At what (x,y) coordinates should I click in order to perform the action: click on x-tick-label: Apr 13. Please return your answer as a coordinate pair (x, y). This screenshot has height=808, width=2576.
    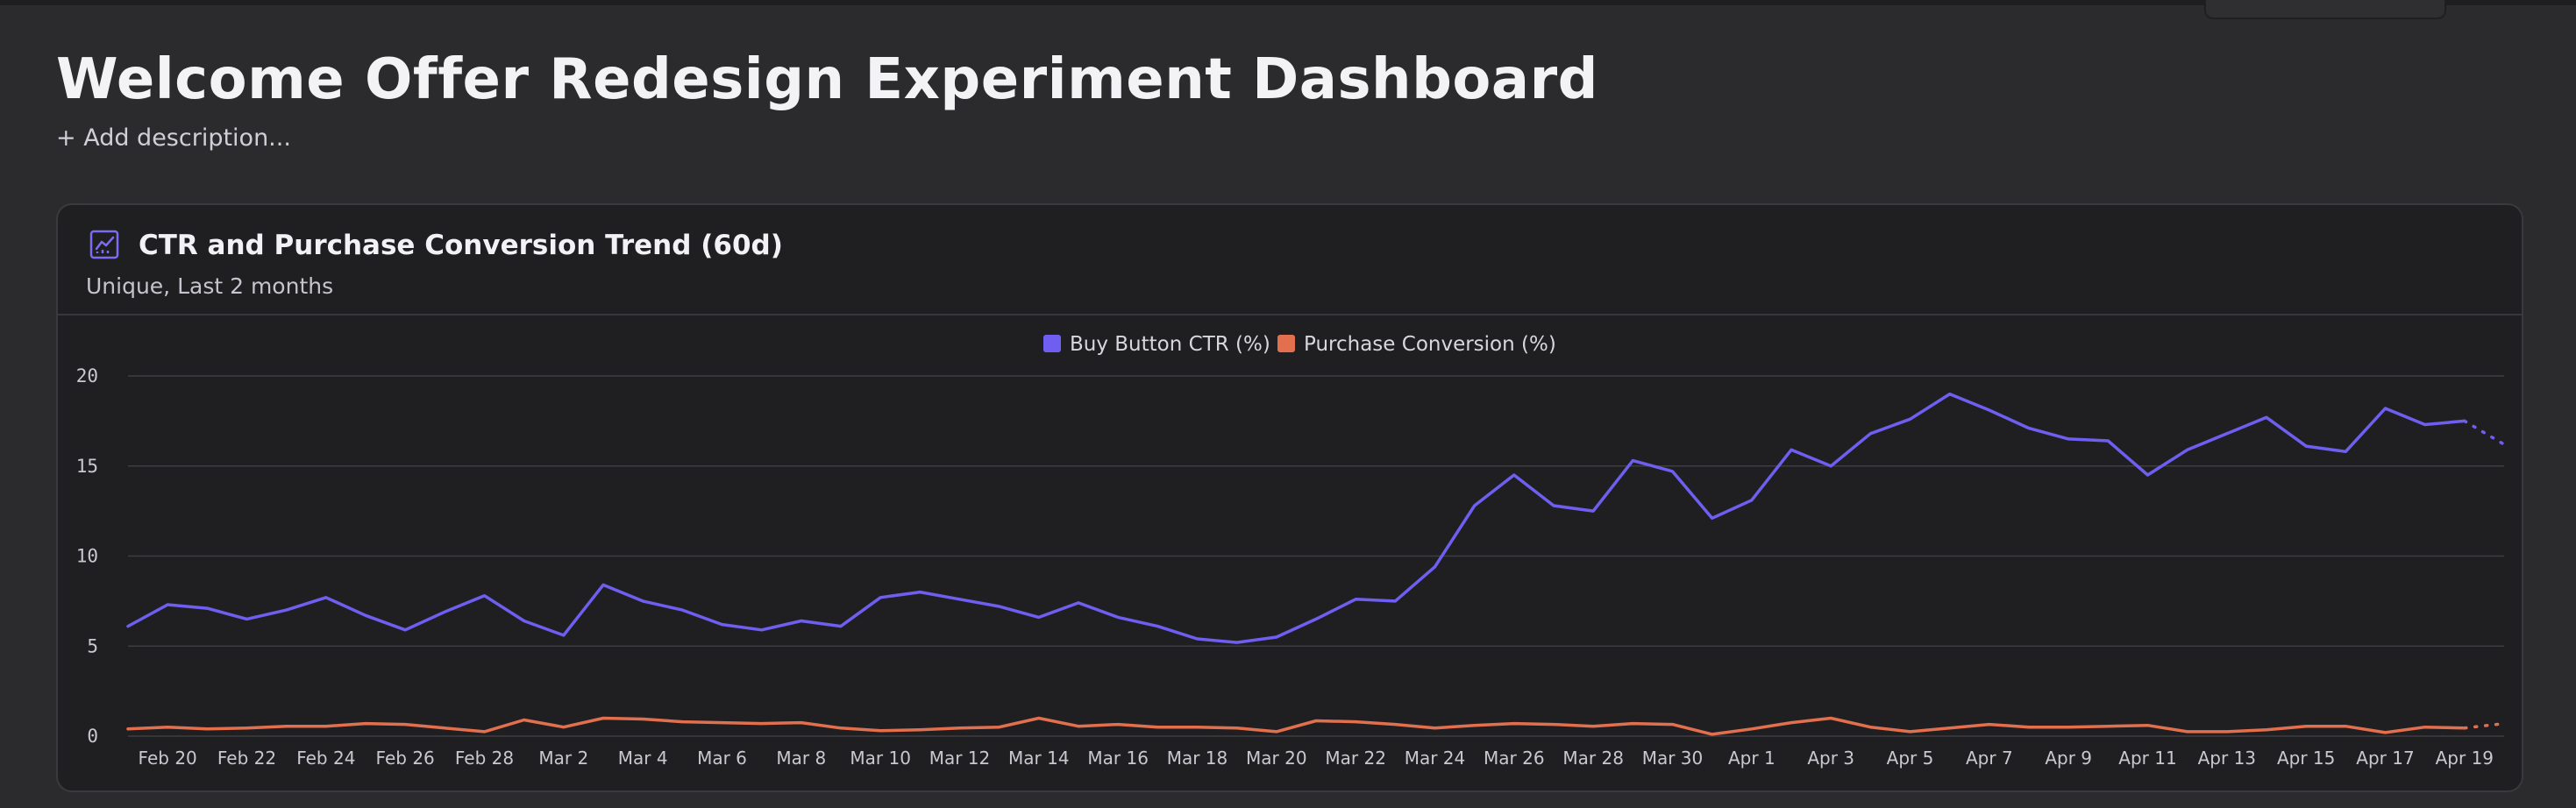
    Looking at the image, I should click on (2227, 758).